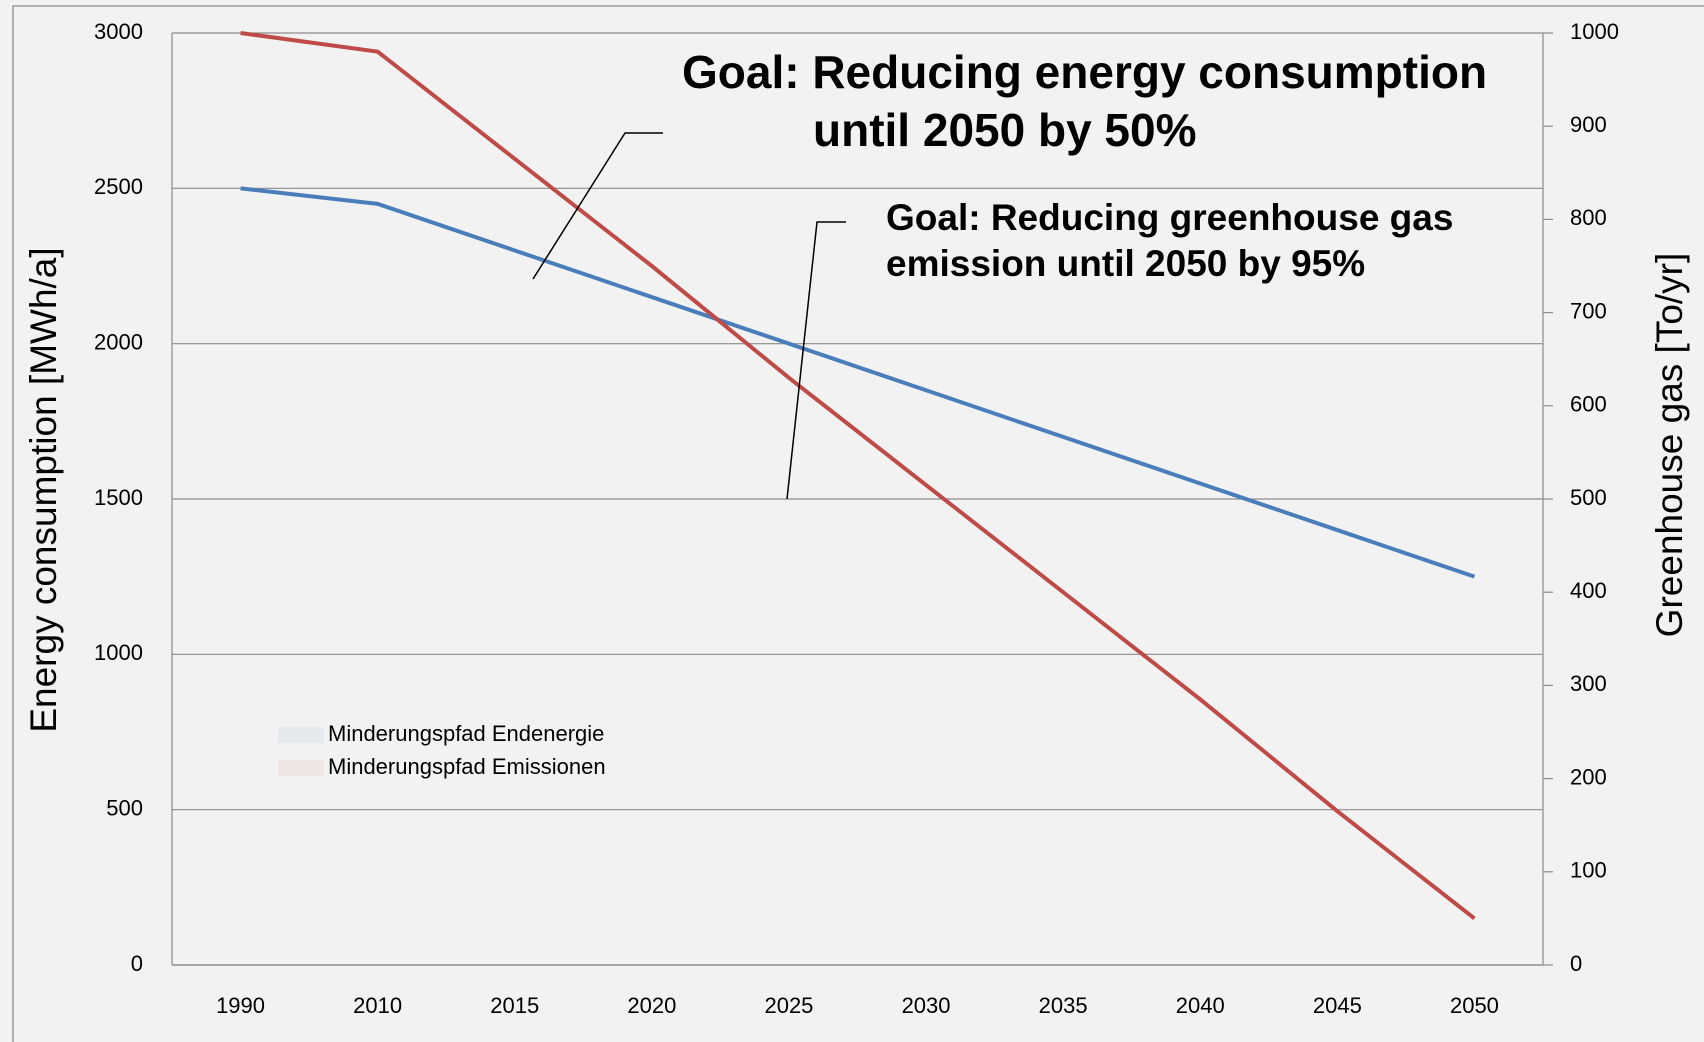 The width and height of the screenshot is (1704, 1042). I want to click on y2-tick-label: 900, so click(1588, 124).